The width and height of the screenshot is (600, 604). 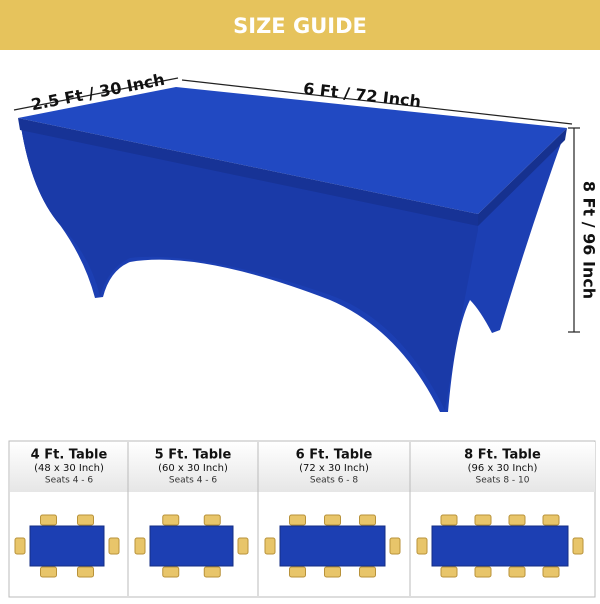 I want to click on table-name: 8 Ft. Table, so click(x=502, y=455).